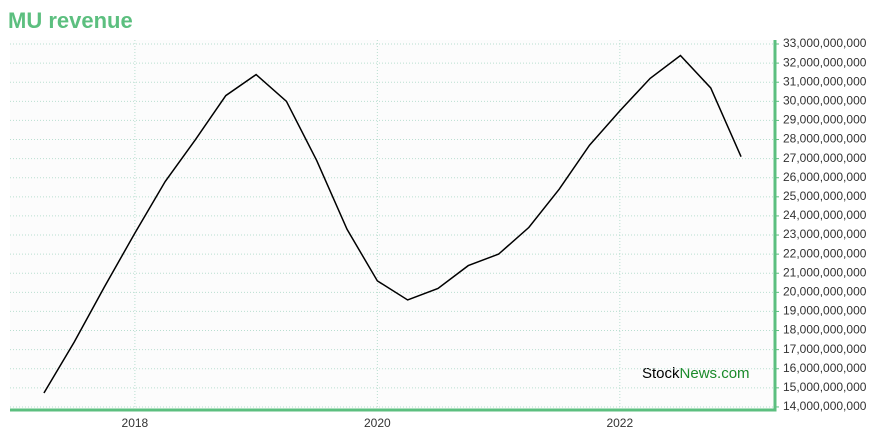  I want to click on watermark-prefix: Stock, so click(661, 373).